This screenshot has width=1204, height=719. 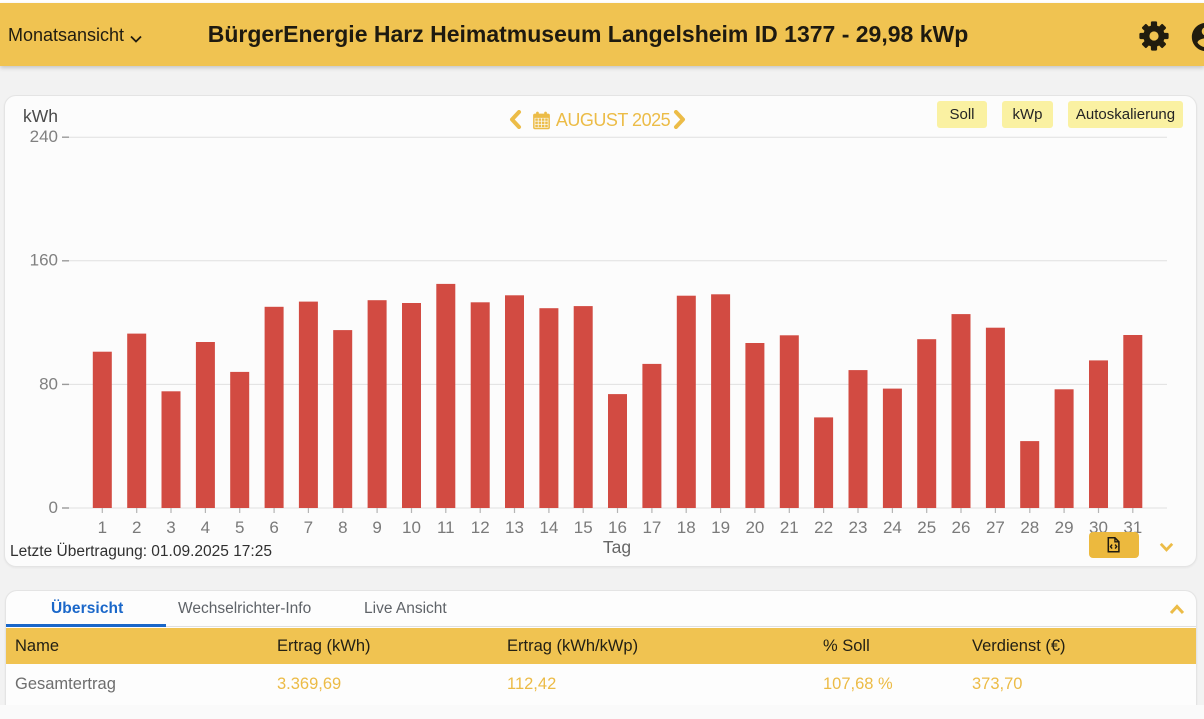 What do you see at coordinates (686, 527) in the screenshot?
I see `svg-text: 18` at bounding box center [686, 527].